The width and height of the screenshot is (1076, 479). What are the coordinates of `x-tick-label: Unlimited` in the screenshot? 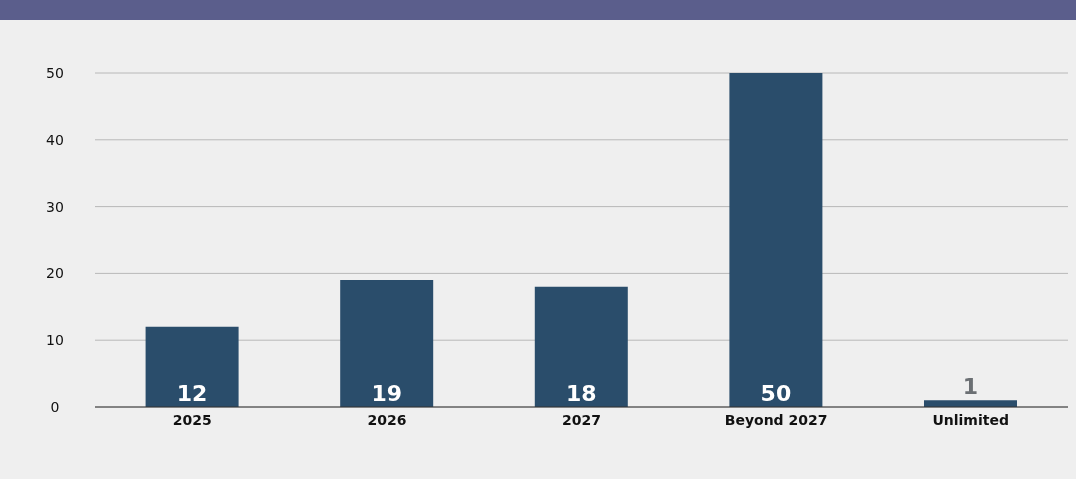 It's located at (970, 419).